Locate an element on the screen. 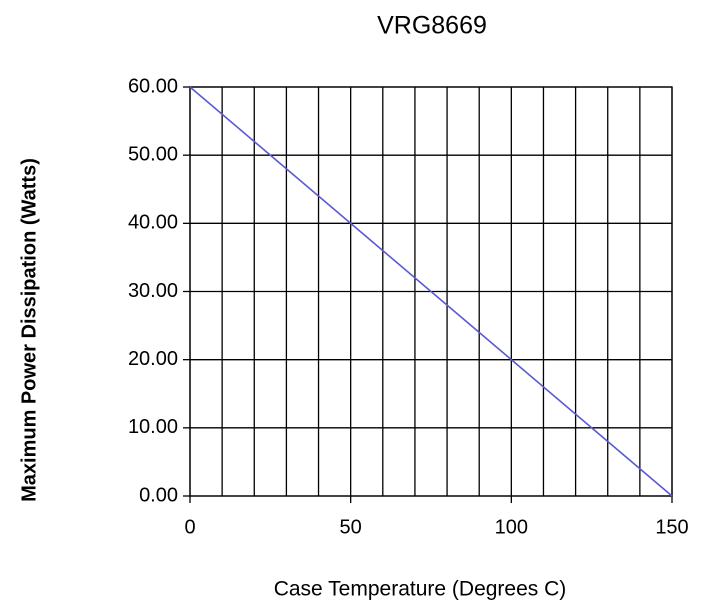 The height and width of the screenshot is (607, 701). x-tick-label: 150 is located at coordinates (671, 527).